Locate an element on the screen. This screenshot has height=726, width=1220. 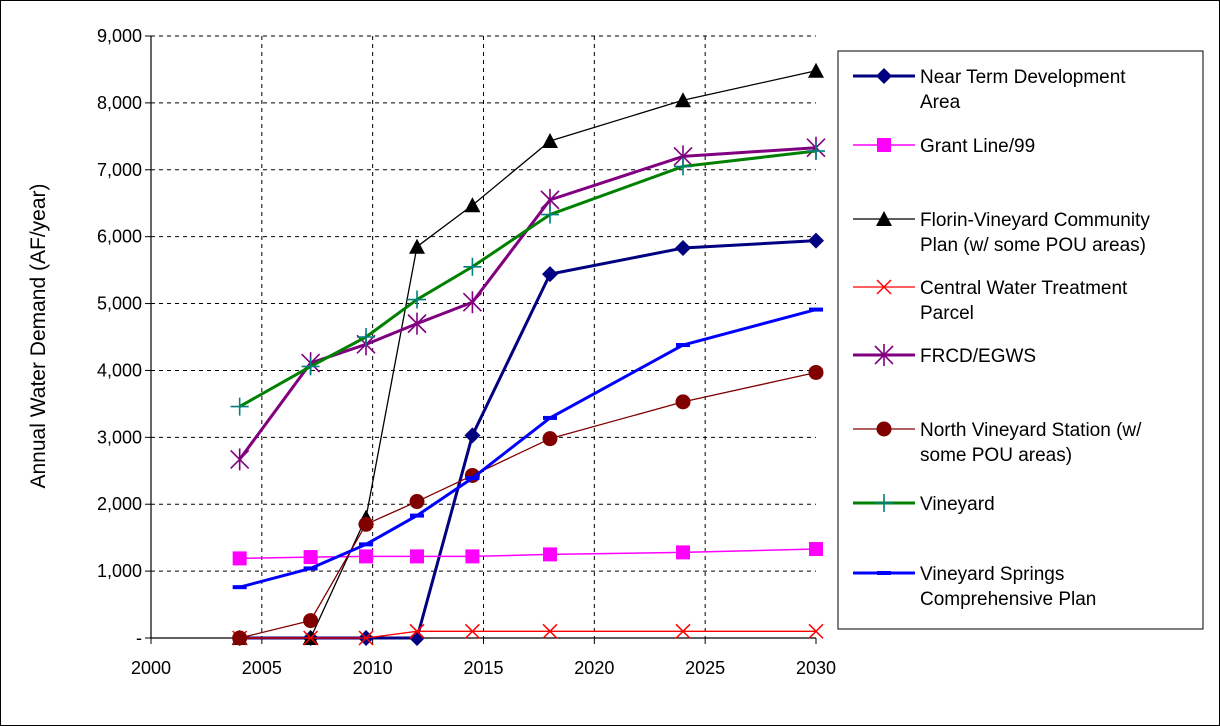
legend-entry-4: Central Water Treatment Parcel is located at coordinates (990, 301).